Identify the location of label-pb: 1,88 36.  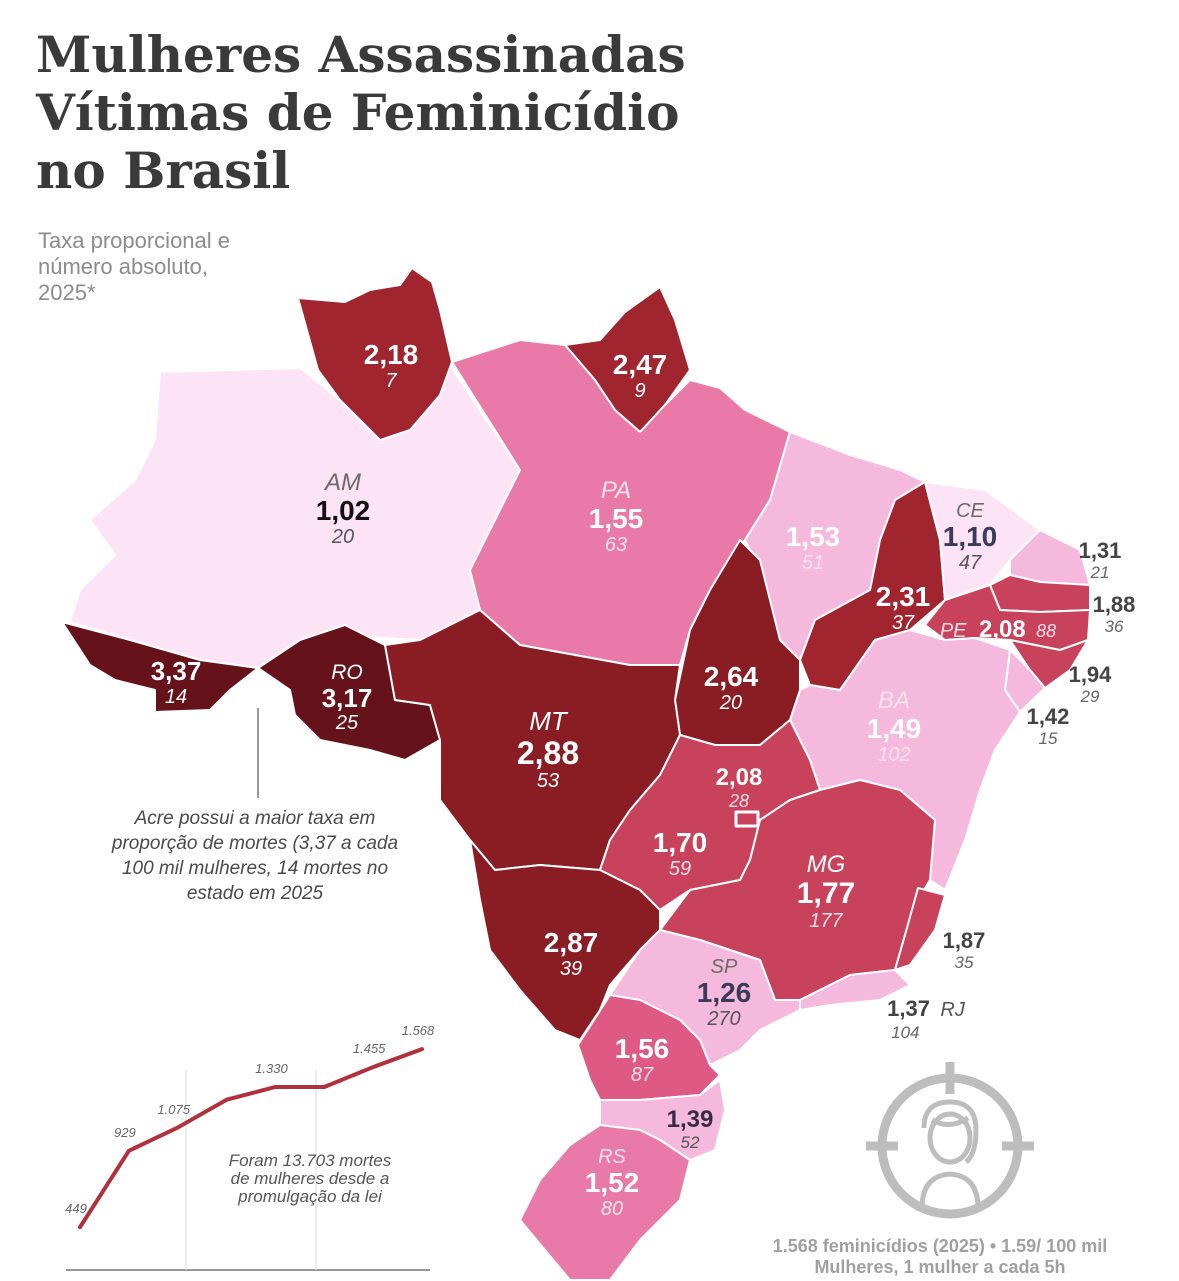
(1114, 616).